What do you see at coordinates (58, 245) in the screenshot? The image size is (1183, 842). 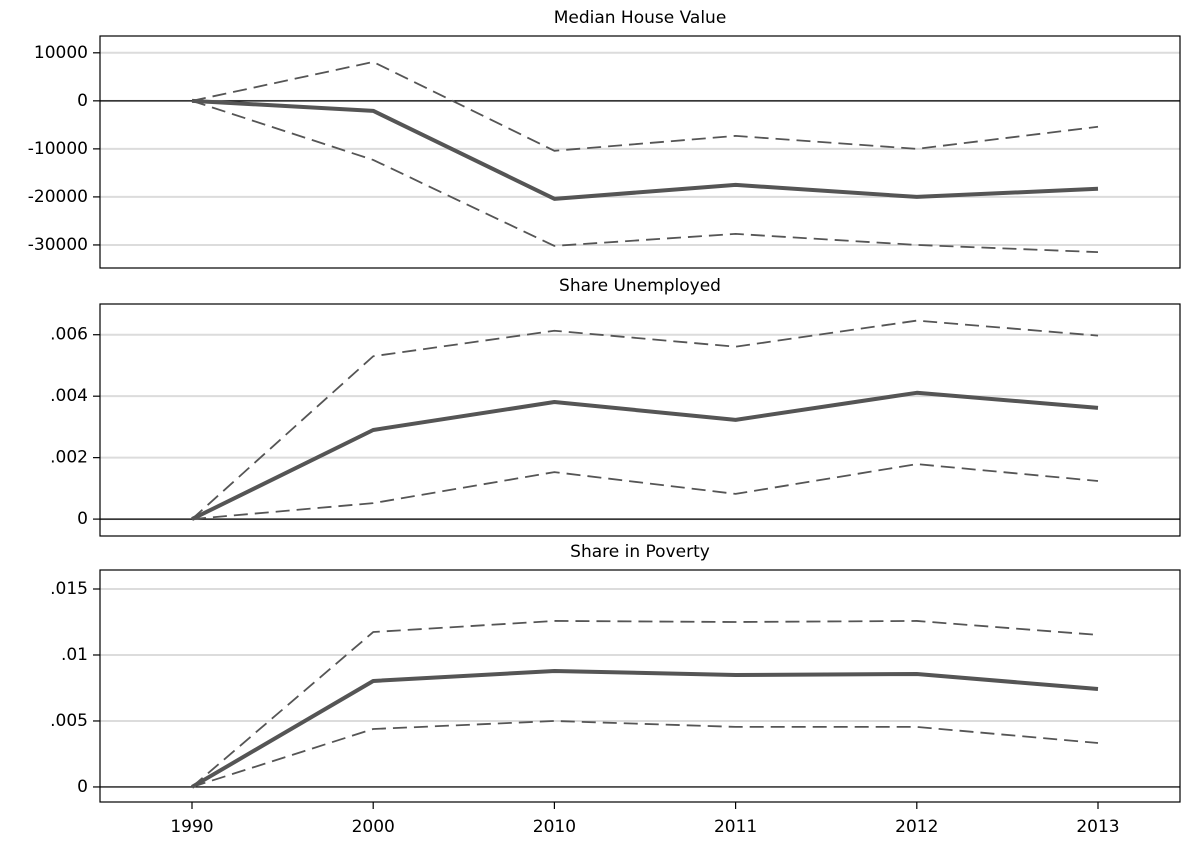 I see `y-tick-label: -30000` at bounding box center [58, 245].